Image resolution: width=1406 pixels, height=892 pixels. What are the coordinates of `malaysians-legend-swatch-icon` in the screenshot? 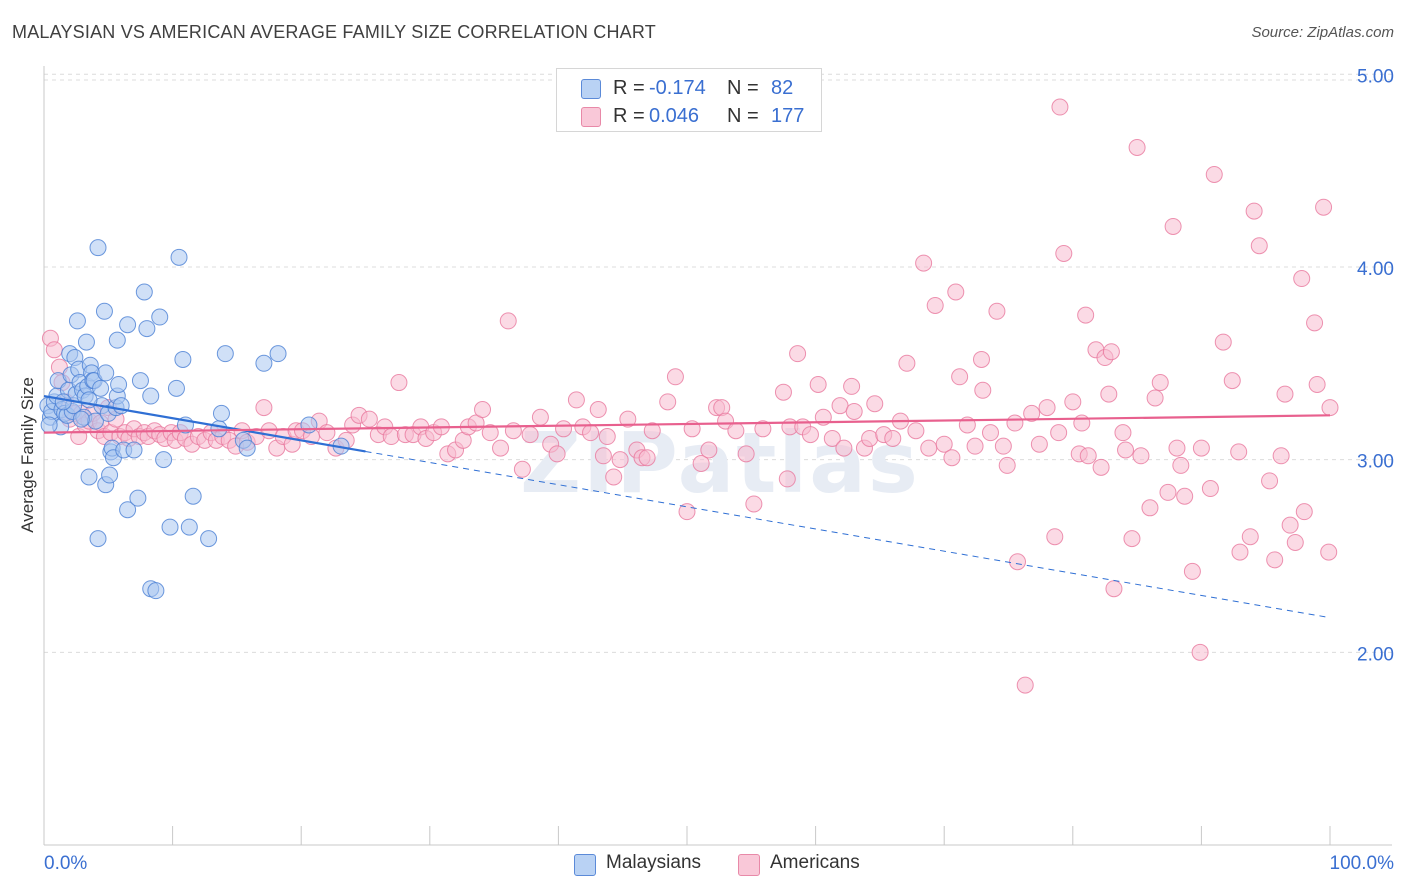 It's located at (585, 865).